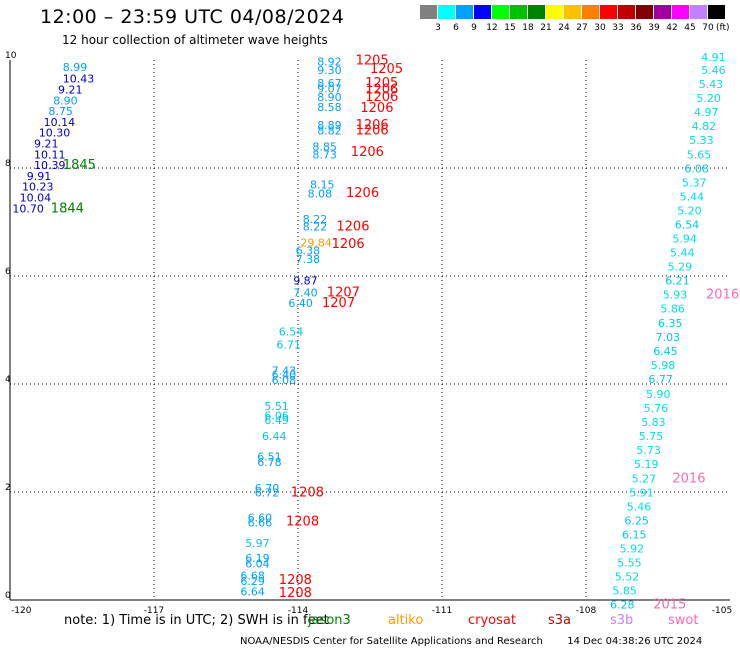 The image size is (740, 650). What do you see at coordinates (688, 478) in the screenshot?
I see `pass-time-label: 2016` at bounding box center [688, 478].